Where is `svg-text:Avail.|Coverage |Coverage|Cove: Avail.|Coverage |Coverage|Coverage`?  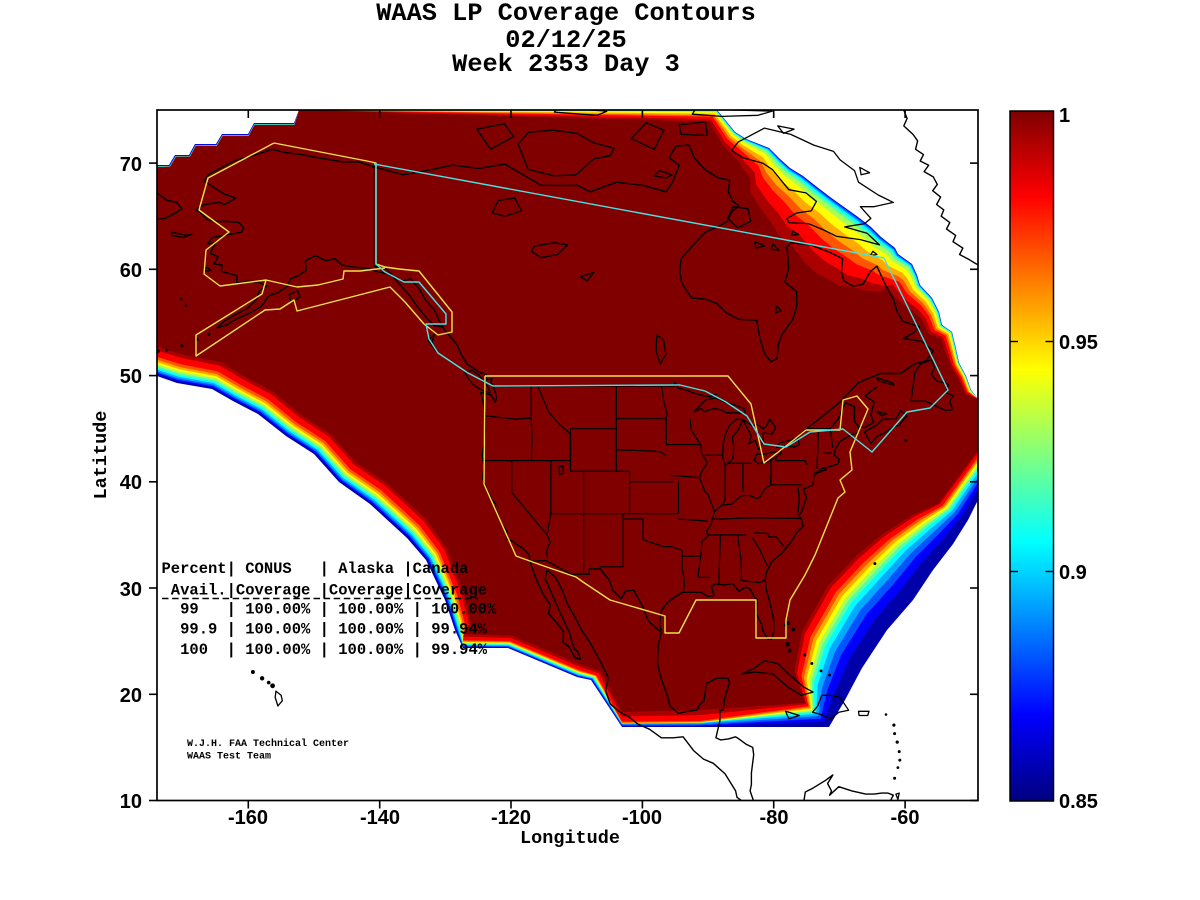 svg-text:Avail.|Coverage |Coverage|Cove: Avail.|Coverage |Coverage|Coverage is located at coordinates (325, 590).